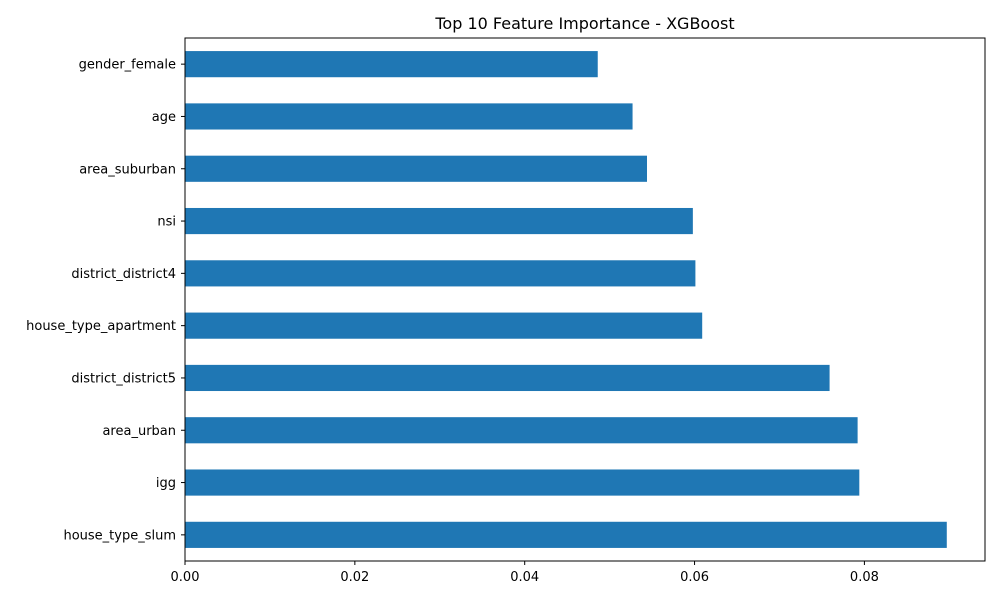  I want to click on bar-nsi, so click(439, 221).